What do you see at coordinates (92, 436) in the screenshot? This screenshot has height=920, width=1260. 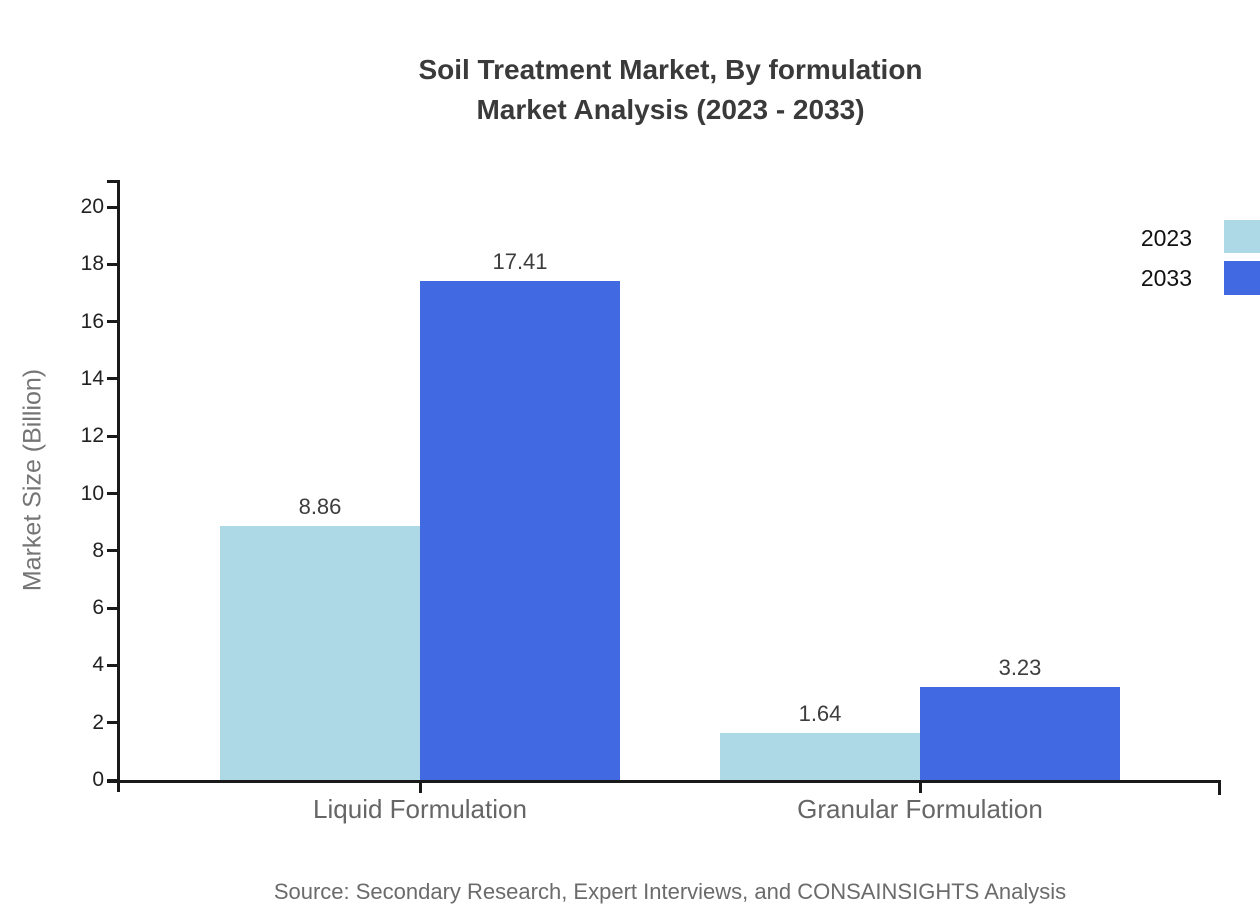 I see `y-tick-label: 12` at bounding box center [92, 436].